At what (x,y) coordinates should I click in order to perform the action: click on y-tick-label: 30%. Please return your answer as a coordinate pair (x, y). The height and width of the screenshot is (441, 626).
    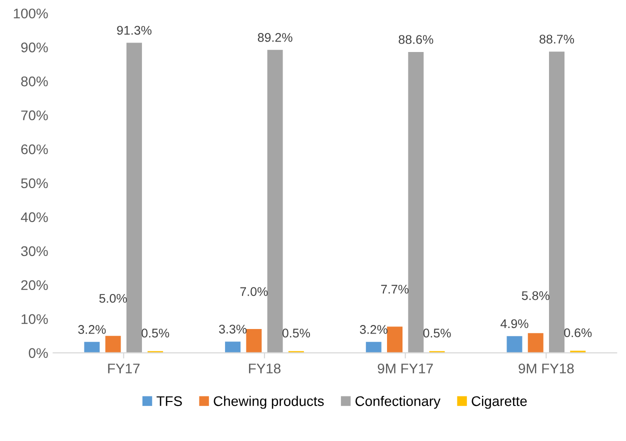
    Looking at the image, I should click on (34, 251).